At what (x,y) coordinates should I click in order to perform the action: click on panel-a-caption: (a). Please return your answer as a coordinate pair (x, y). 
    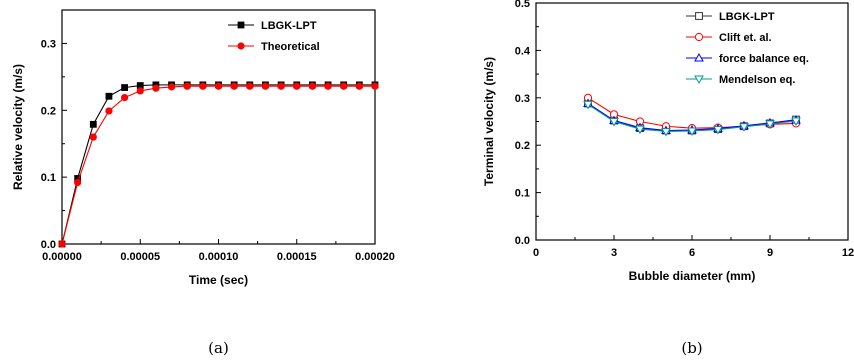
    Looking at the image, I should click on (218, 348).